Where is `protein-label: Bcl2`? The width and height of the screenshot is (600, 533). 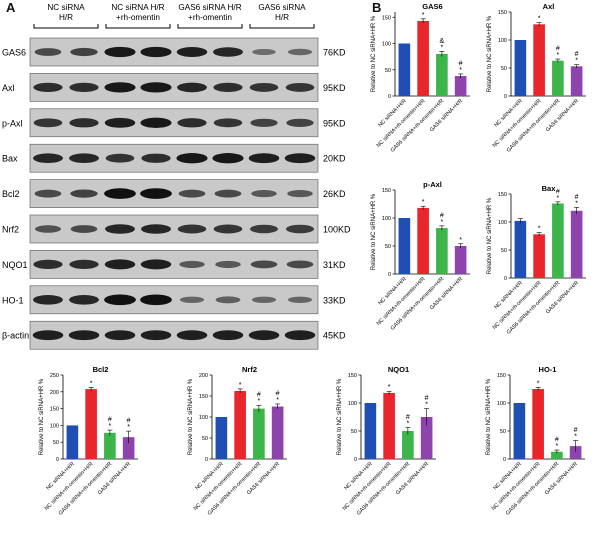 protein-label: Bcl2 is located at coordinates (11, 194).